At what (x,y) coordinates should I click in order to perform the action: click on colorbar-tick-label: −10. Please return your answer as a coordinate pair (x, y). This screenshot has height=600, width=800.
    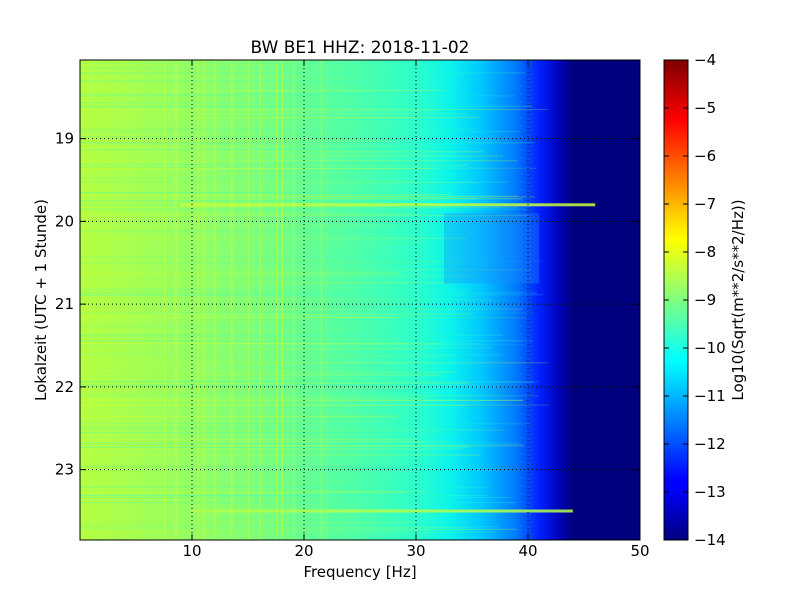
    Looking at the image, I should click on (710, 348).